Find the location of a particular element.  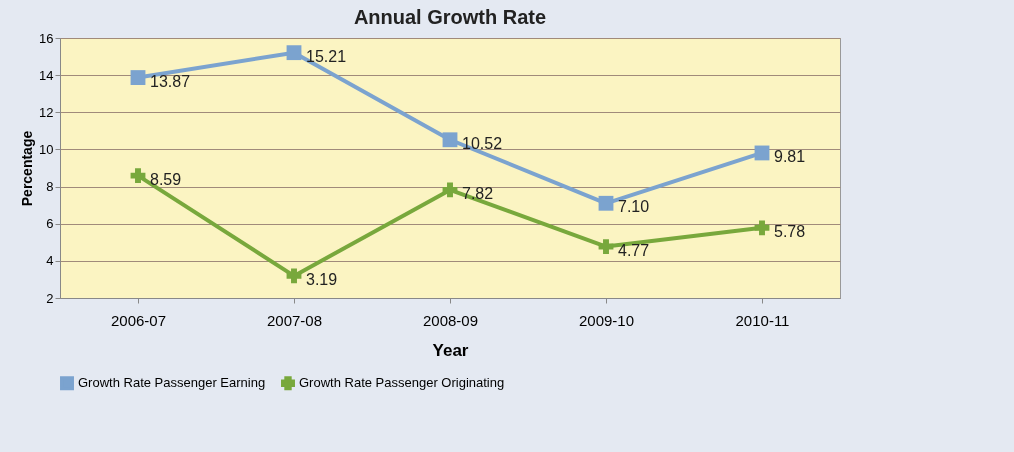

x-tick-label: 2007-08 is located at coordinates (294, 320).